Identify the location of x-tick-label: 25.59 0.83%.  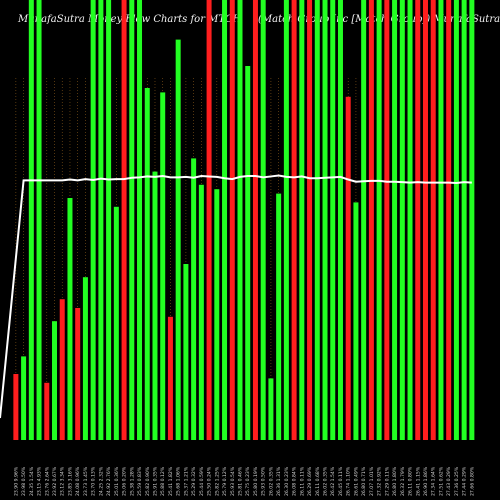
(140, 481).